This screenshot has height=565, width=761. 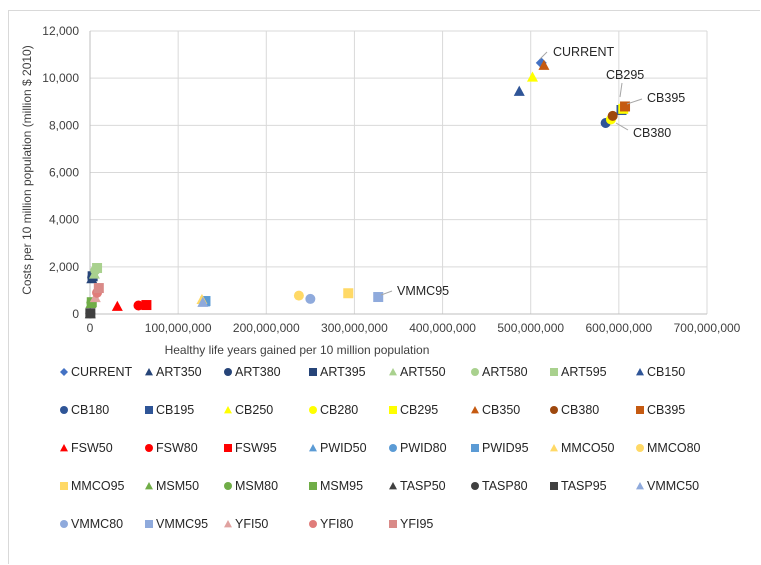 I want to click on legend-item-pwid50: PWID50, so click(x=338, y=448).